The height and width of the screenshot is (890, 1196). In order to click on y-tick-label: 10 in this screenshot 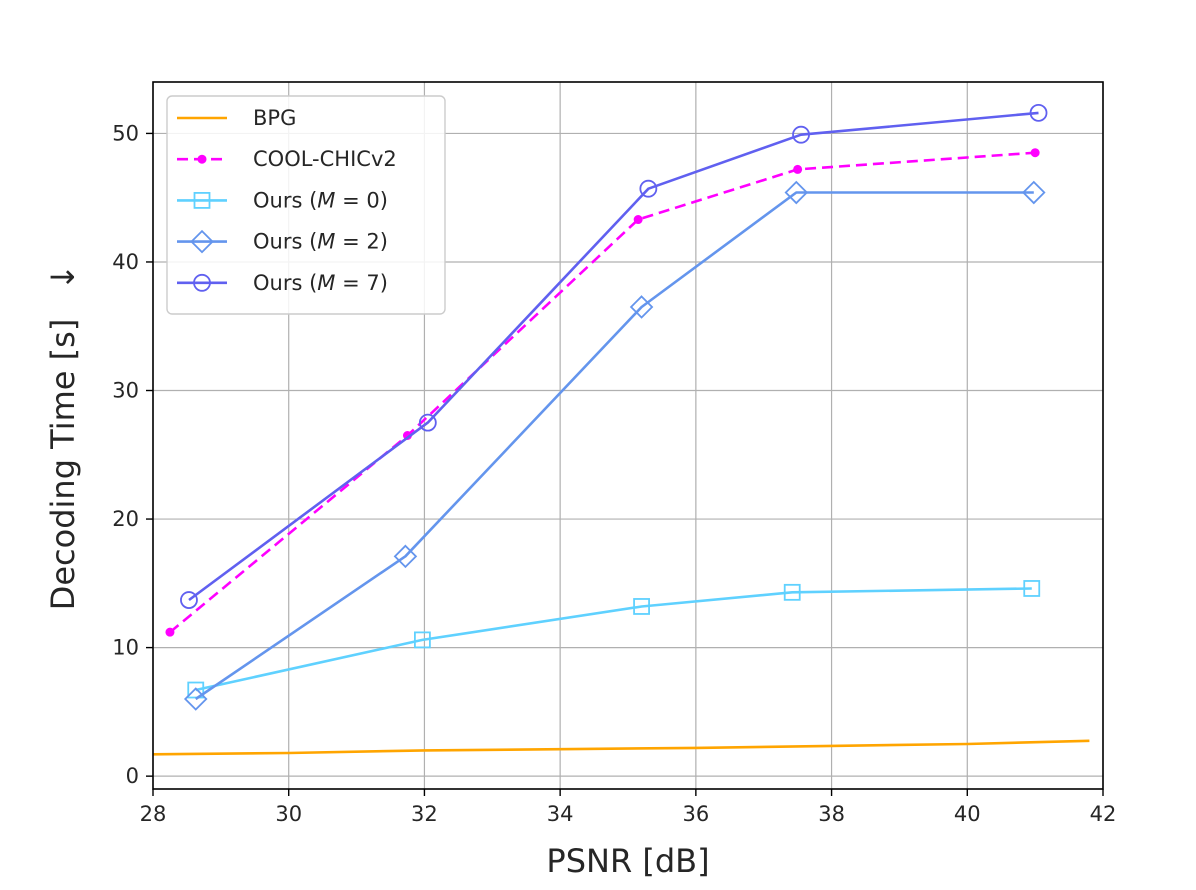, I will do `click(125, 648)`.